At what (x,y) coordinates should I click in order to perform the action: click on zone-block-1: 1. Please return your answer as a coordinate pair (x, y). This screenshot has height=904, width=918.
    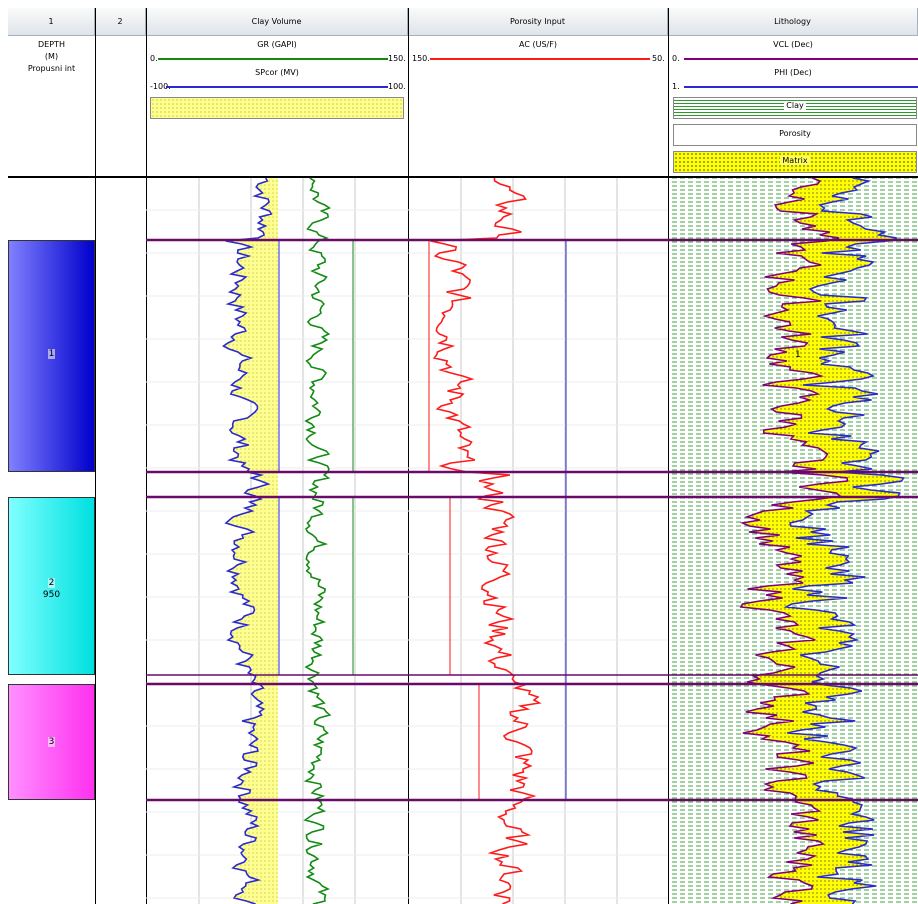
    Looking at the image, I should click on (51, 356).